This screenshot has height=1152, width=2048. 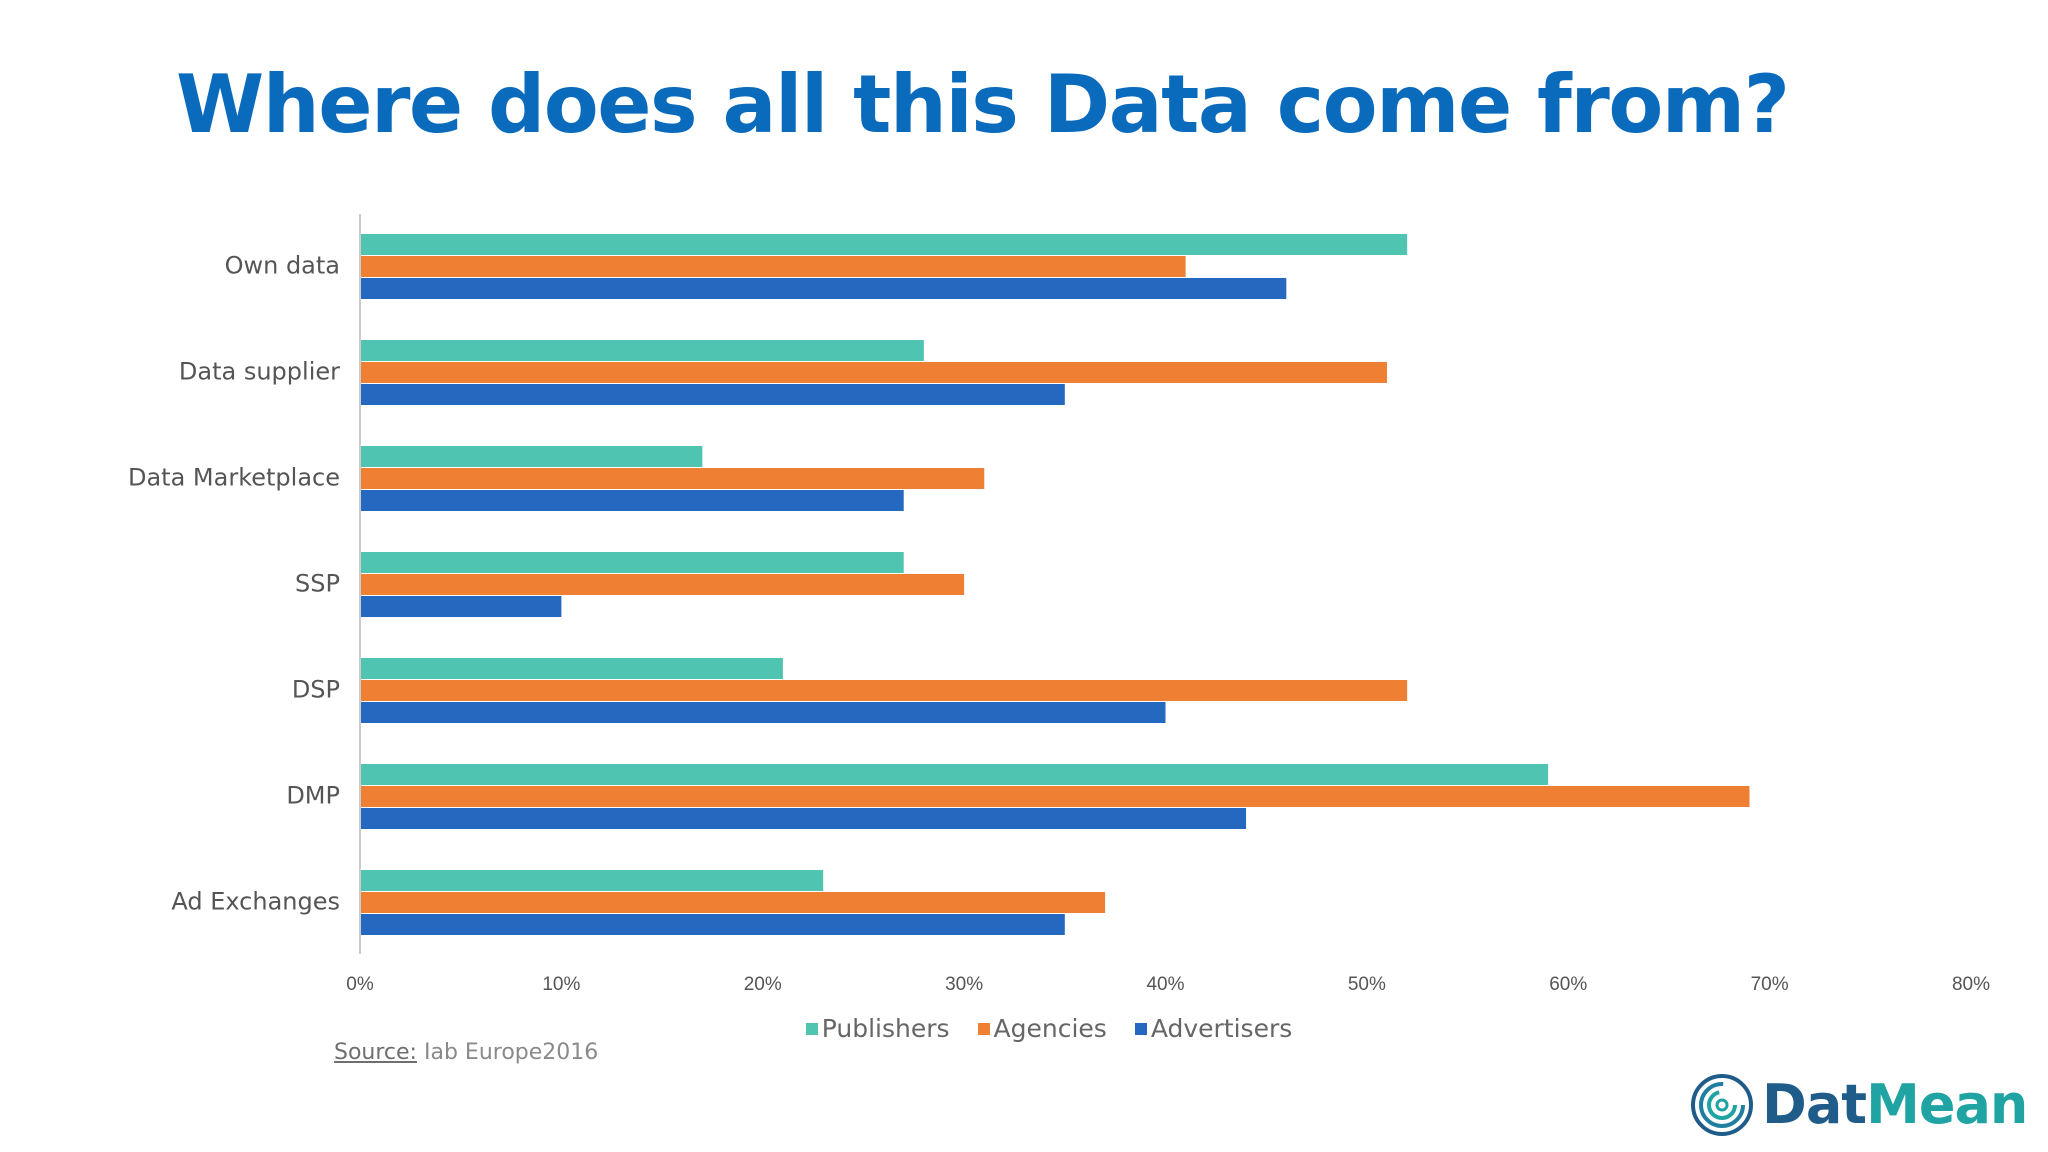 I want to click on brand-logo: DatMean, so click(x=1859, y=1105).